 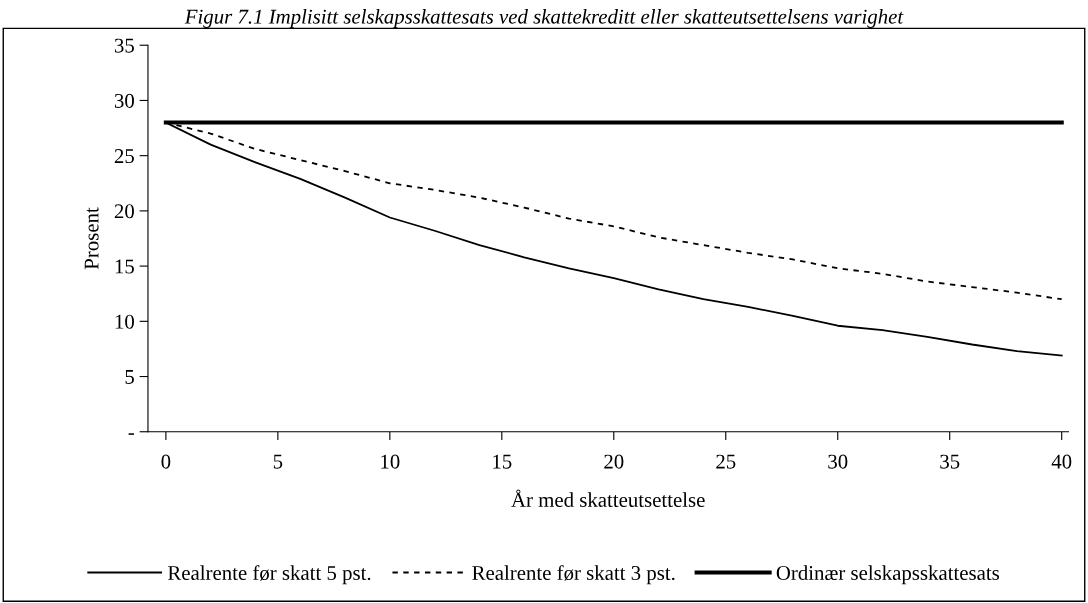 I want to click on x-tick-label: 15, so click(x=502, y=461).